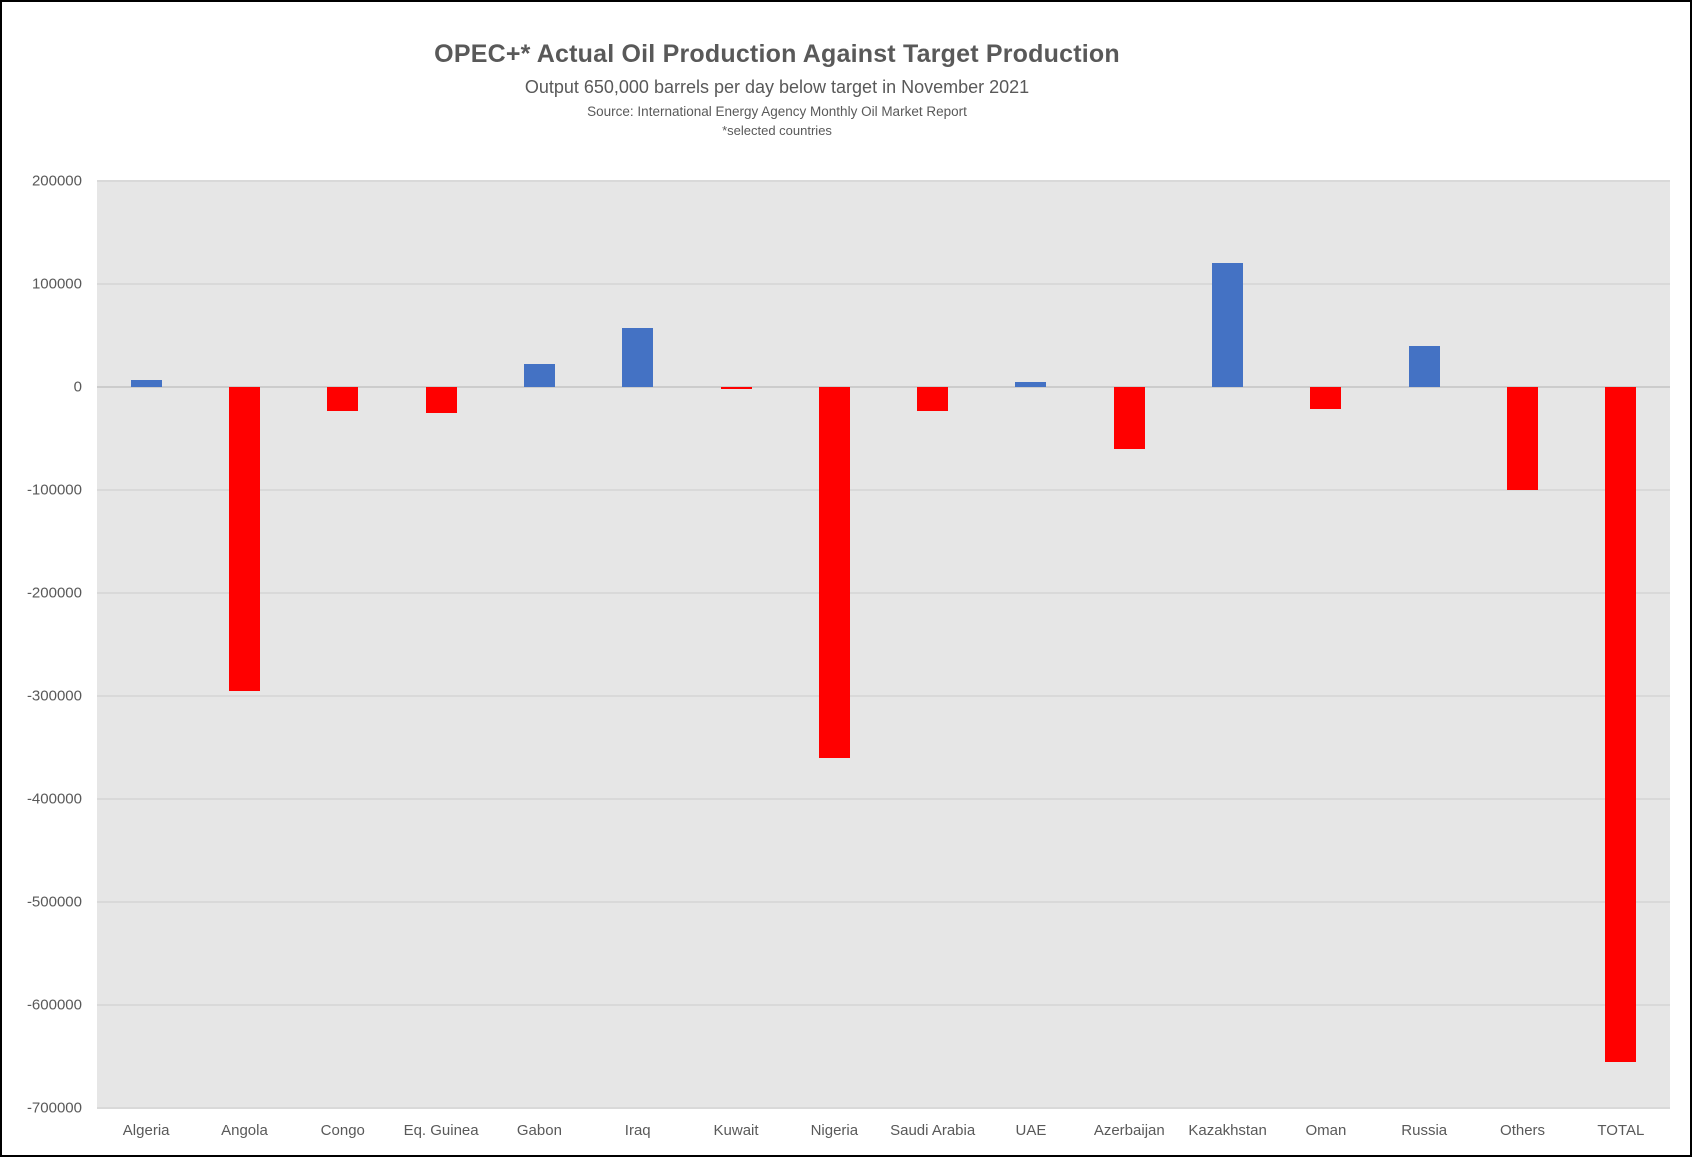 This screenshot has height=1157, width=1692. Describe the element at coordinates (441, 400) in the screenshot. I see `bar-eq-guinea` at that location.